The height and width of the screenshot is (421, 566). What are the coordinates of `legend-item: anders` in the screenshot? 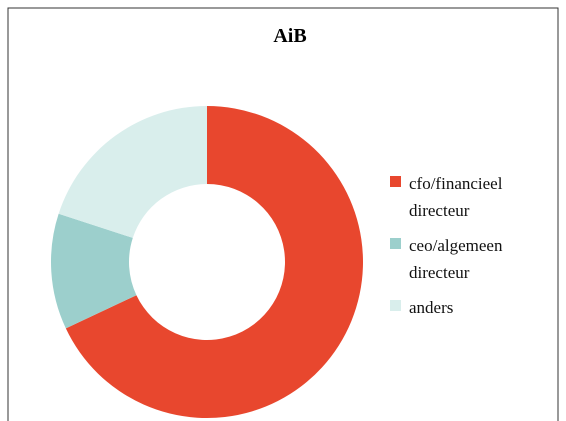 It's located at (465, 307).